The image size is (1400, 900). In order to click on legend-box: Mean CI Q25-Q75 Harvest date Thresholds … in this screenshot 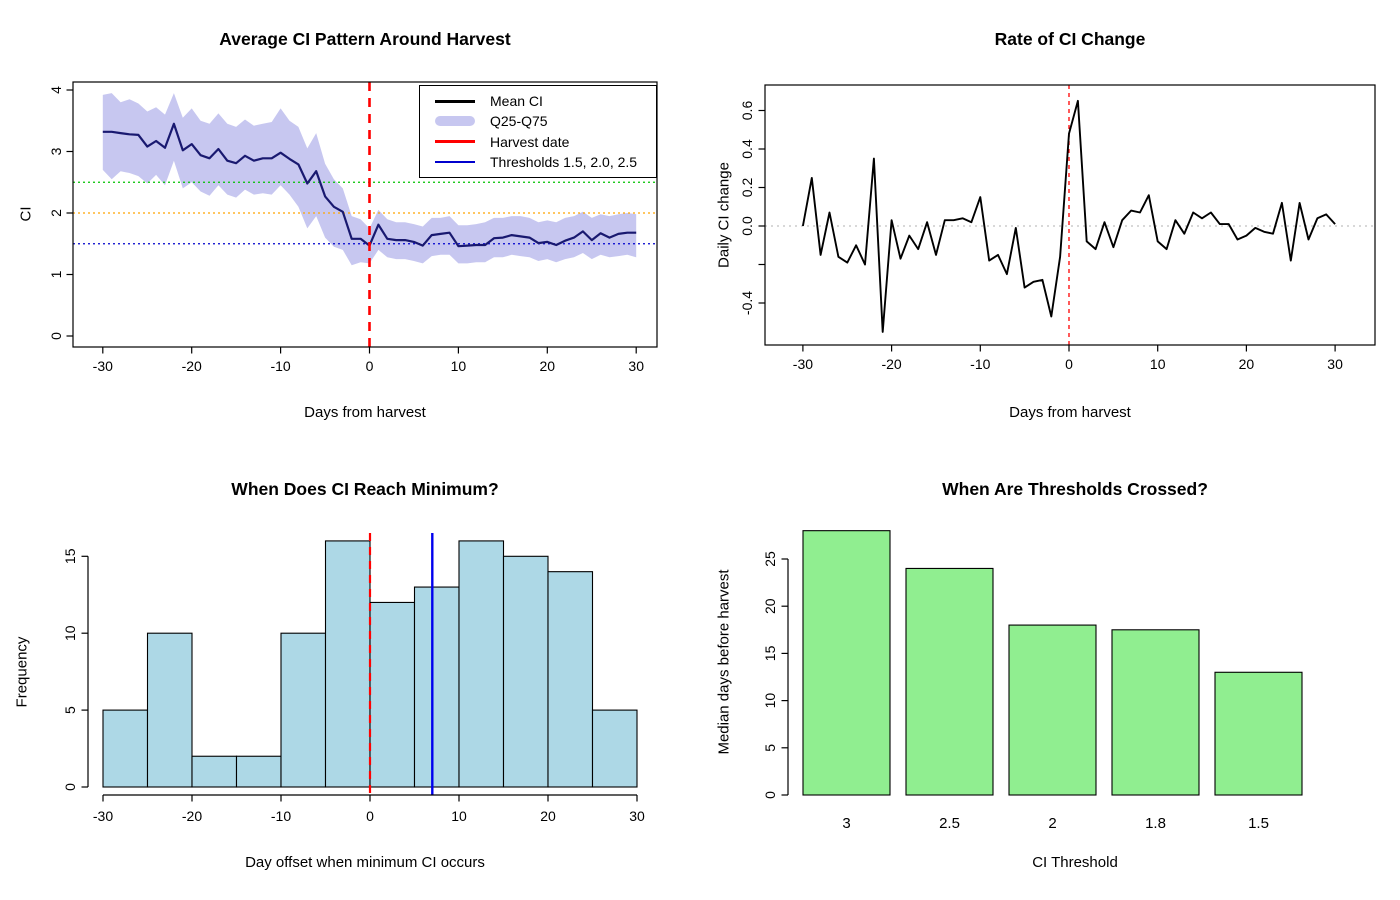, I will do `click(538, 131)`.